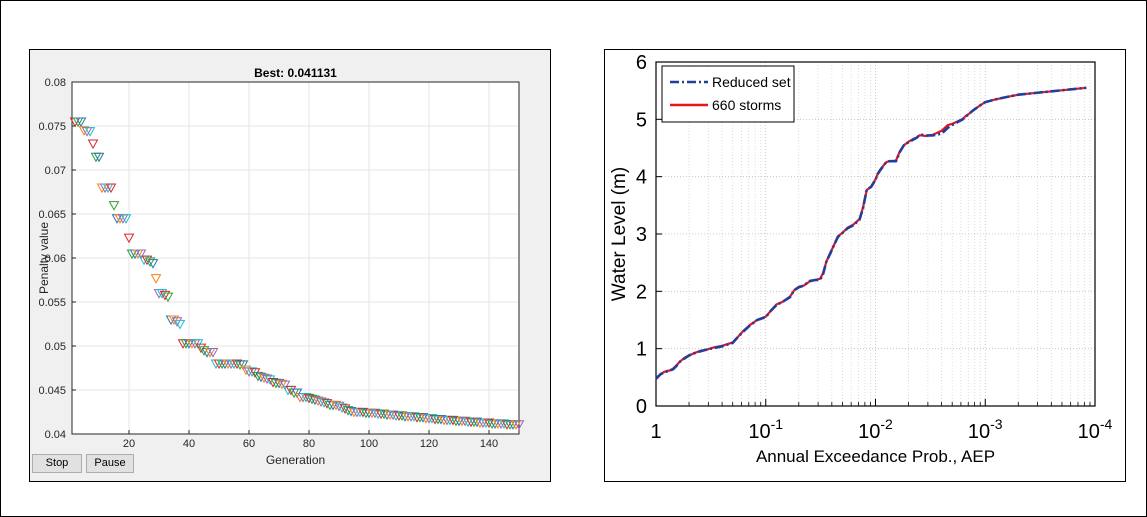 This screenshot has height=517, width=1147. Describe the element at coordinates (765, 429) in the screenshot. I see `x-tick-label: 10-1` at that location.